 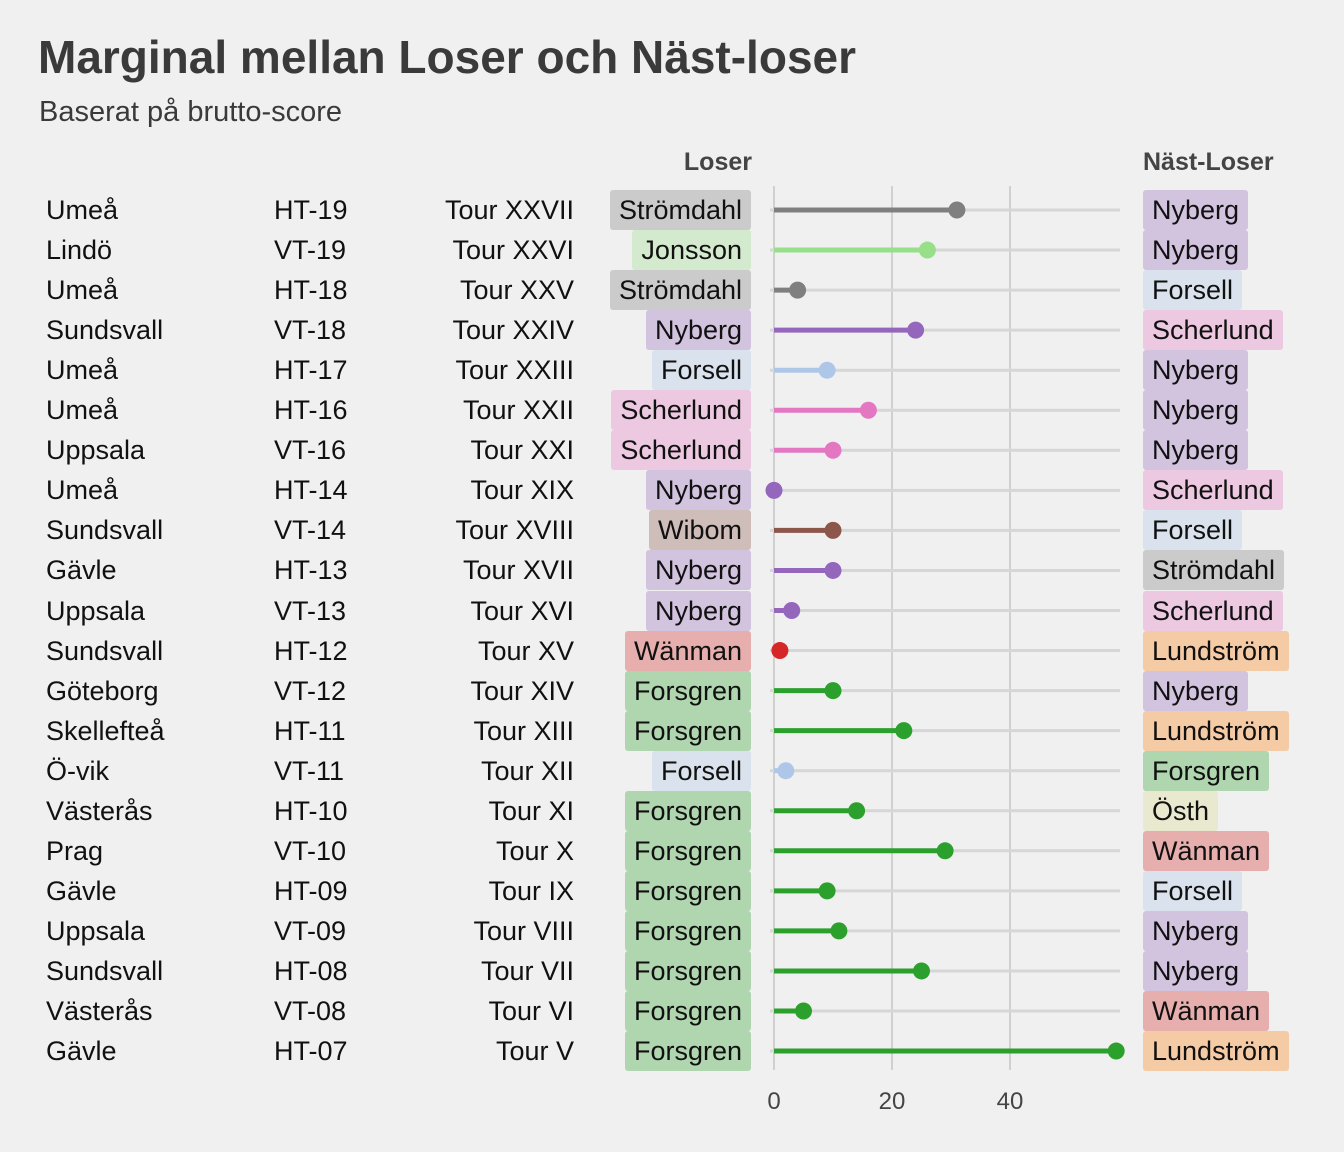 What do you see at coordinates (892, 1101) in the screenshot?
I see `x-tick-label: 20` at bounding box center [892, 1101].